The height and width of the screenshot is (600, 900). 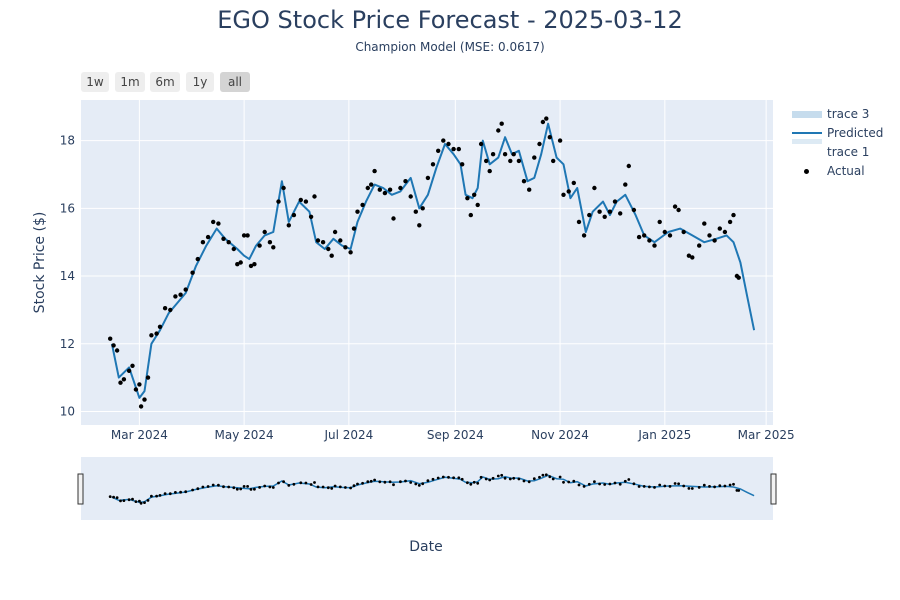 I want to click on range-button-1w: 1w, so click(x=95, y=82).